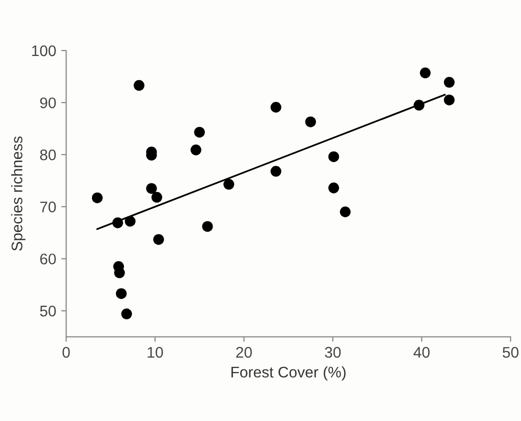 Image resolution: width=521 pixels, height=421 pixels. What do you see at coordinates (44, 50) in the screenshot?
I see `y-tick-label: 100` at bounding box center [44, 50].